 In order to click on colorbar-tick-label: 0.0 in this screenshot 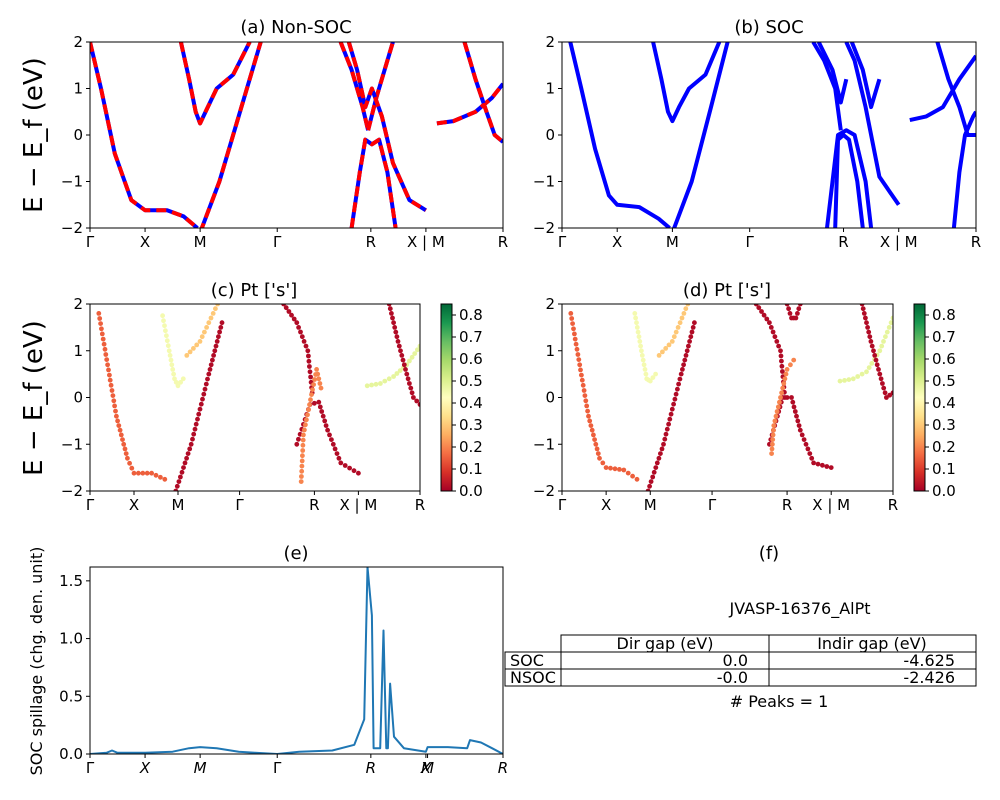, I will do `click(471, 491)`.